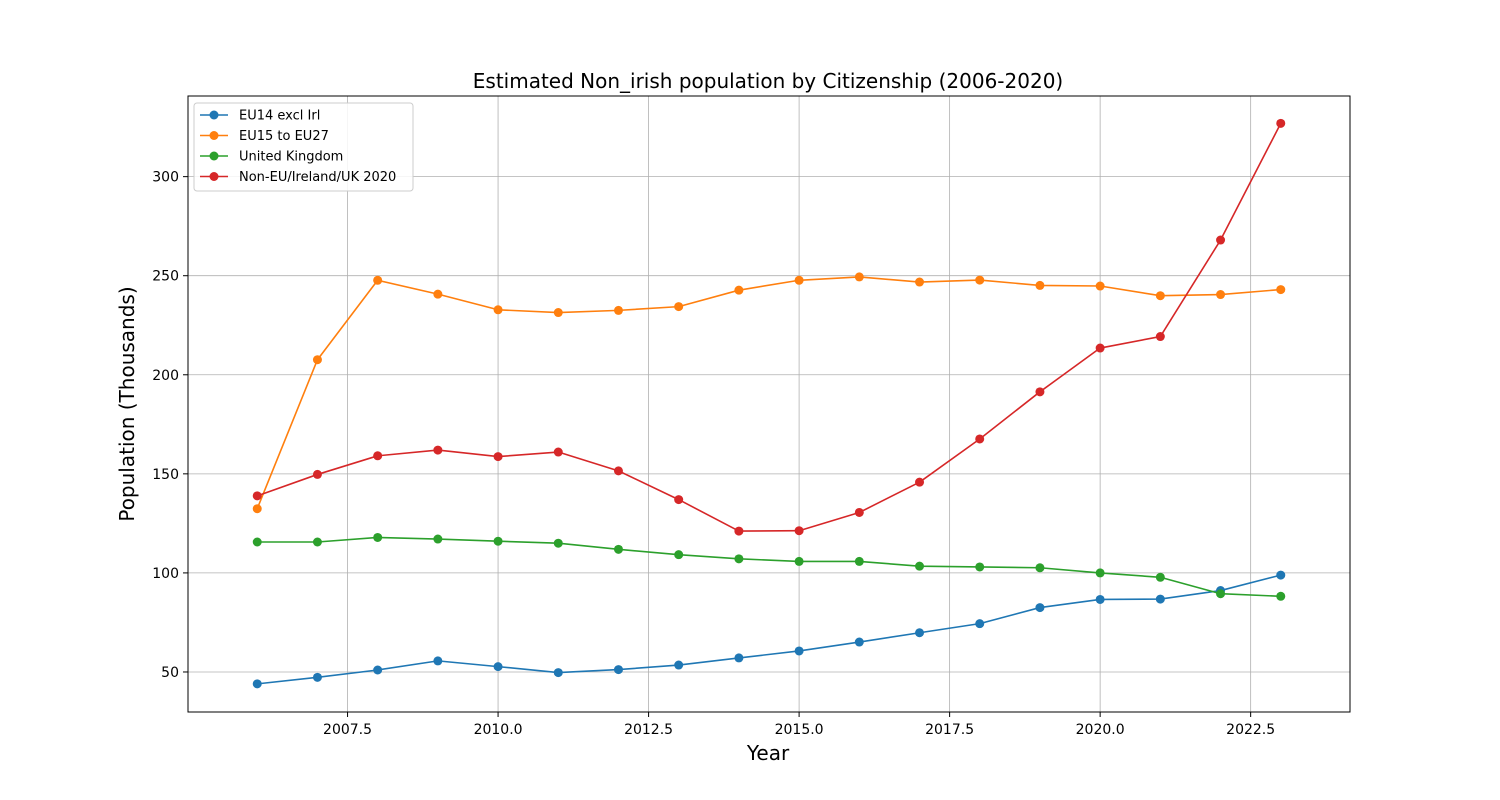 The width and height of the screenshot is (1500, 800). I want to click on y-tick-label: 300, so click(165, 178).